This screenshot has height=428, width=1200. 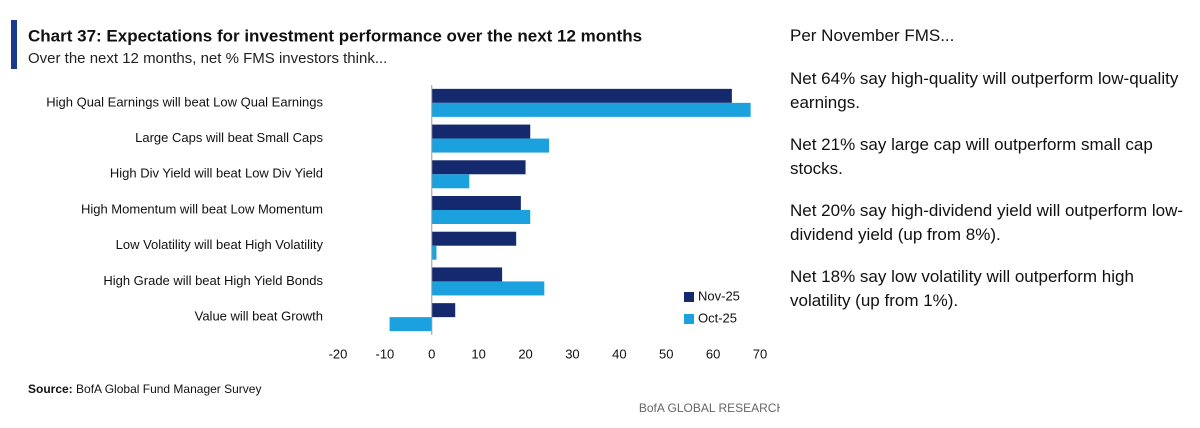 What do you see at coordinates (719, 295) in the screenshot?
I see `legend-label: Nov-25` at bounding box center [719, 295].